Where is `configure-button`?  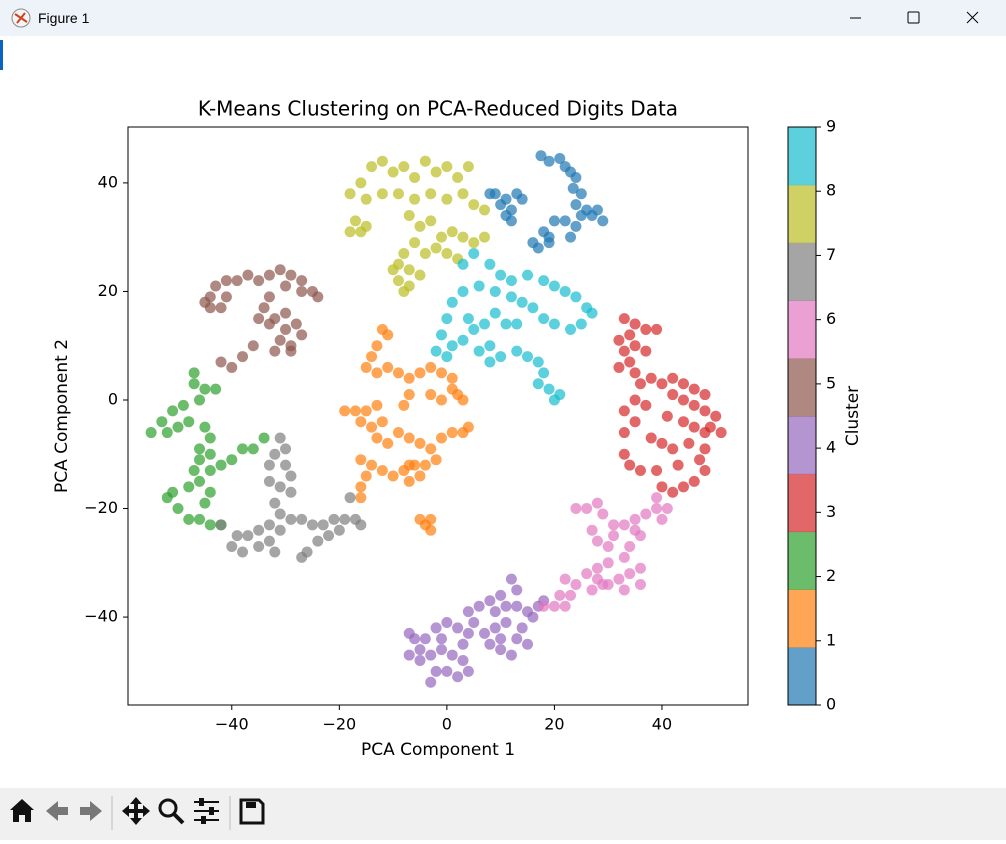
configure-button is located at coordinates (206, 811).